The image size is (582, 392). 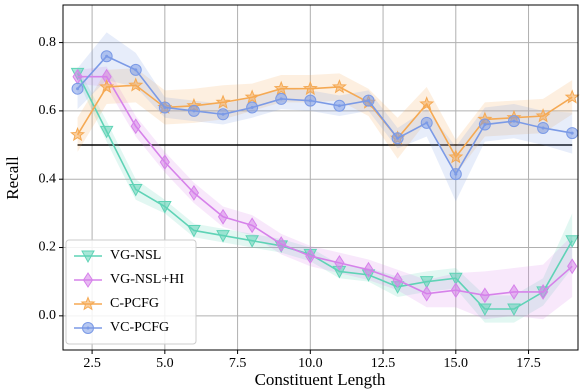 What do you see at coordinates (456, 363) in the screenshot?
I see `x-tick-label: 15.0` at bounding box center [456, 363].